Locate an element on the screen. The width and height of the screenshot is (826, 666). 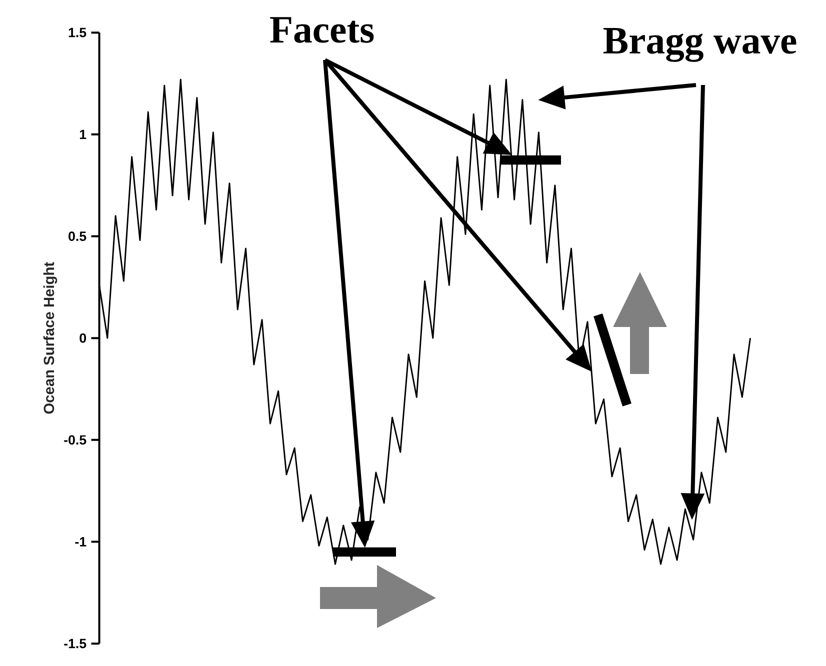
y-tick-label: -0.5 is located at coordinates (75, 440).